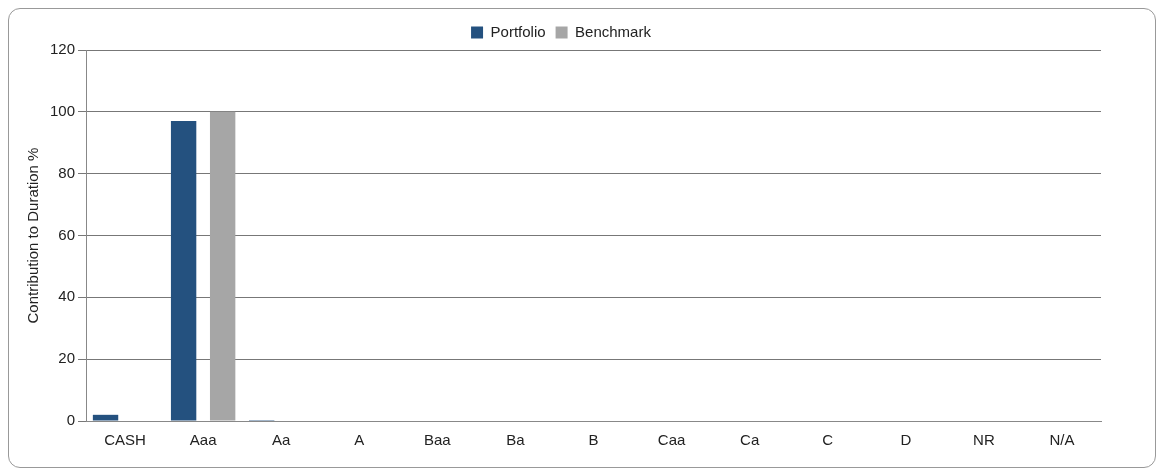 Image resolution: width=1164 pixels, height=476 pixels. I want to click on x-tick-label: Baa, so click(438, 440).